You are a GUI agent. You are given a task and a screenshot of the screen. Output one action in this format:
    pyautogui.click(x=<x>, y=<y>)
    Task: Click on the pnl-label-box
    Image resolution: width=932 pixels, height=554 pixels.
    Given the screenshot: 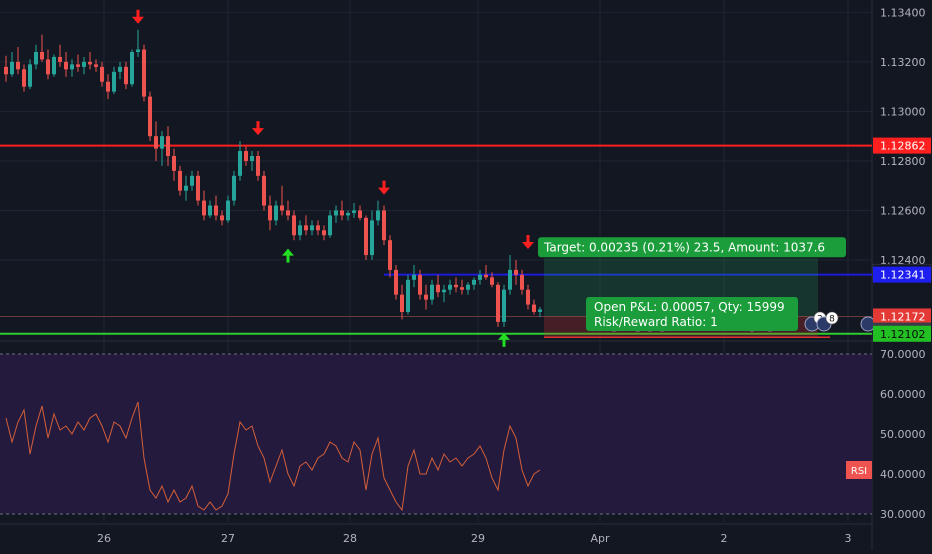 What is the action you would take?
    pyautogui.click(x=692, y=314)
    